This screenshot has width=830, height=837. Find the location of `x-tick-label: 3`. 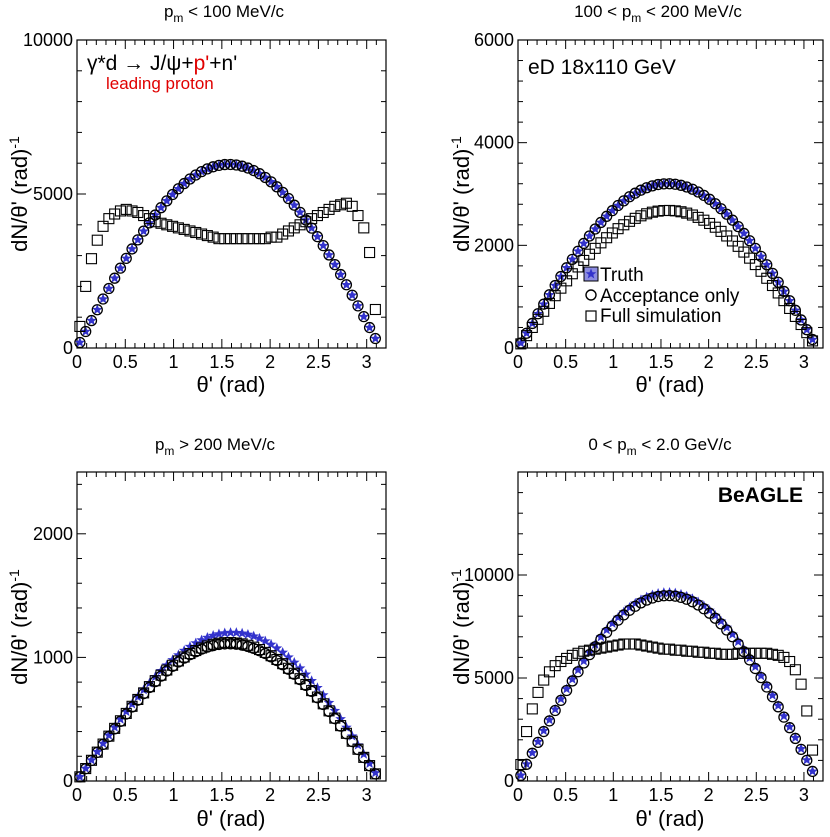

x-tick-label: 3 is located at coordinates (804, 362).